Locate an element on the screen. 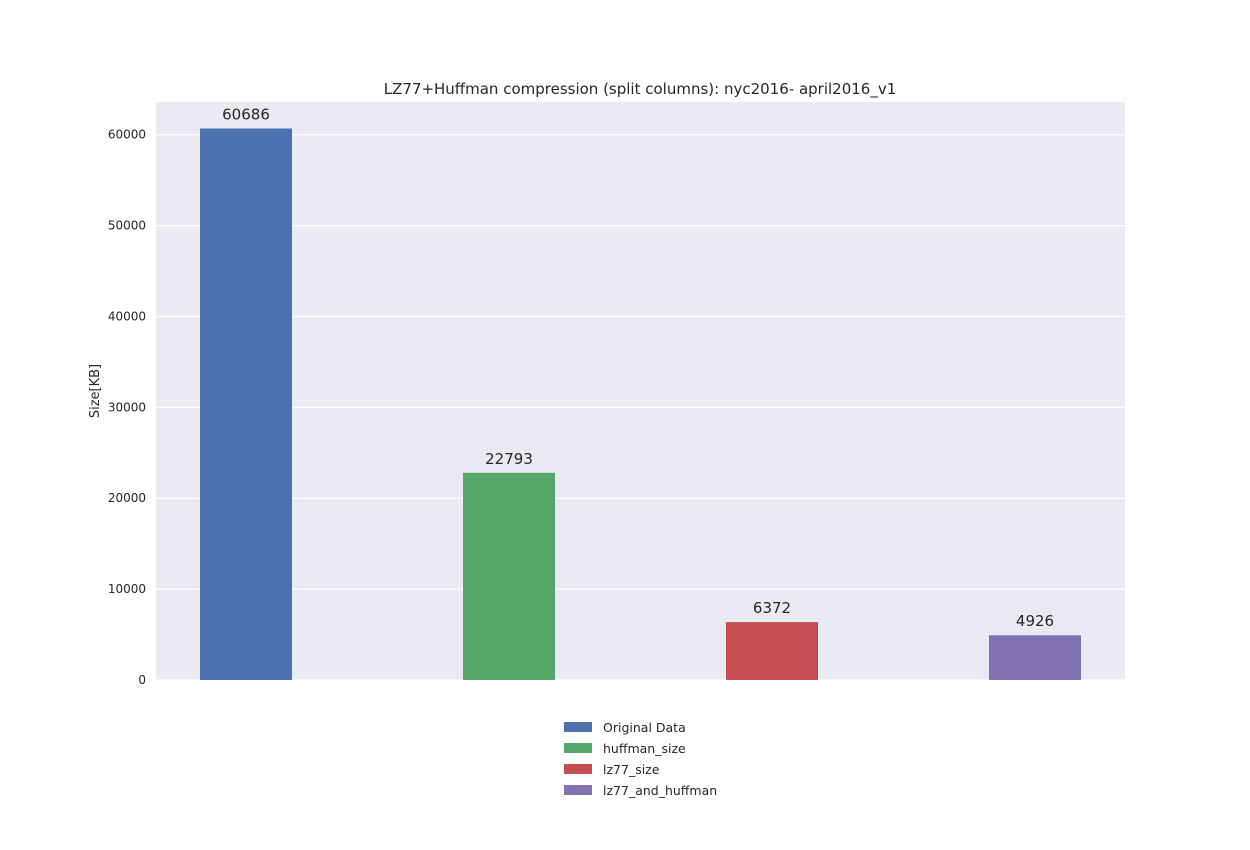 The image size is (1250, 850). y-tick-label: 10000 is located at coordinates (127, 589).